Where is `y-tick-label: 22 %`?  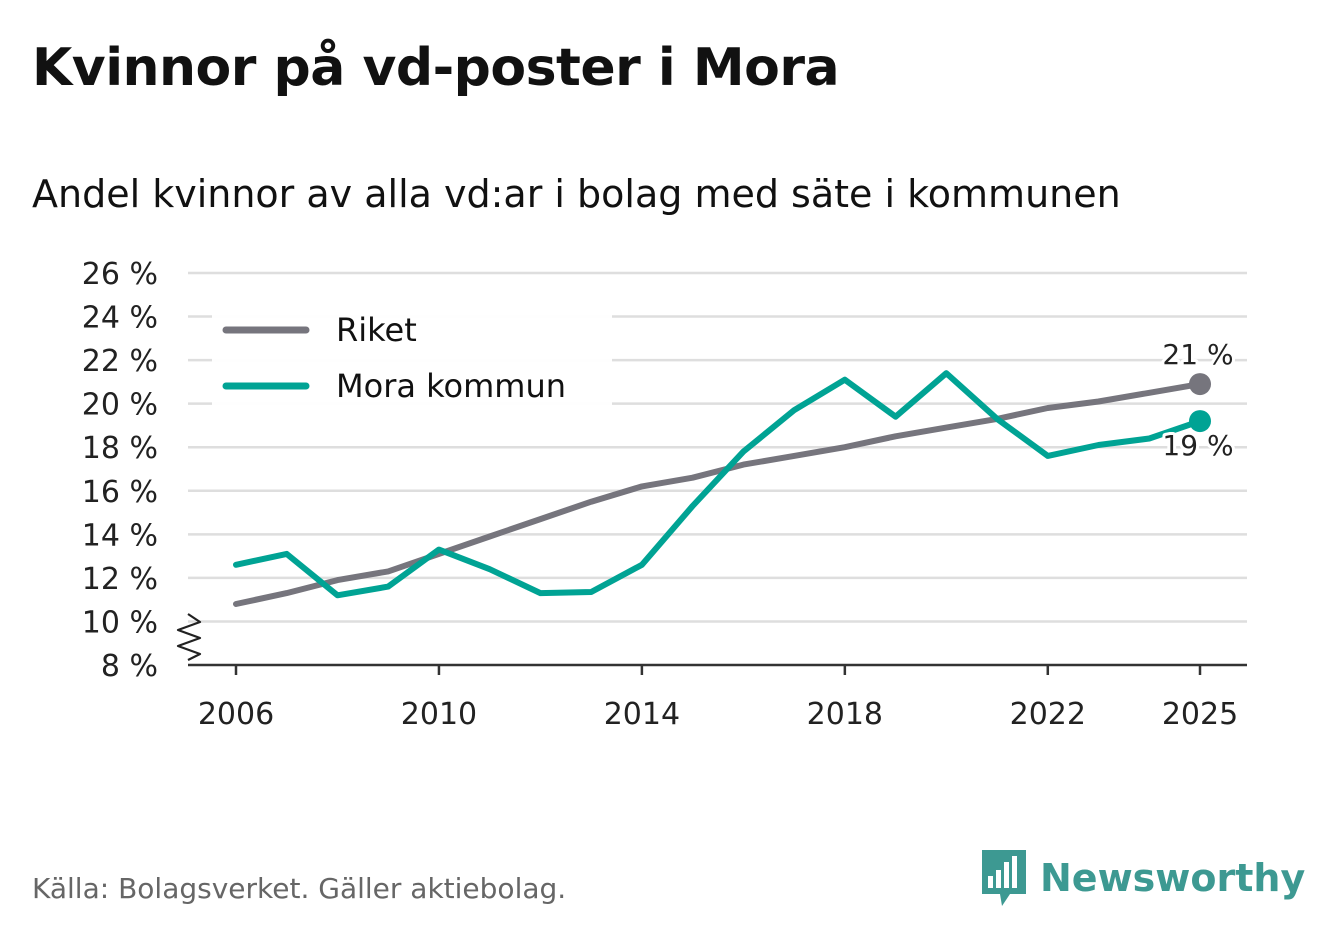
y-tick-label: 22 % is located at coordinates (120, 361).